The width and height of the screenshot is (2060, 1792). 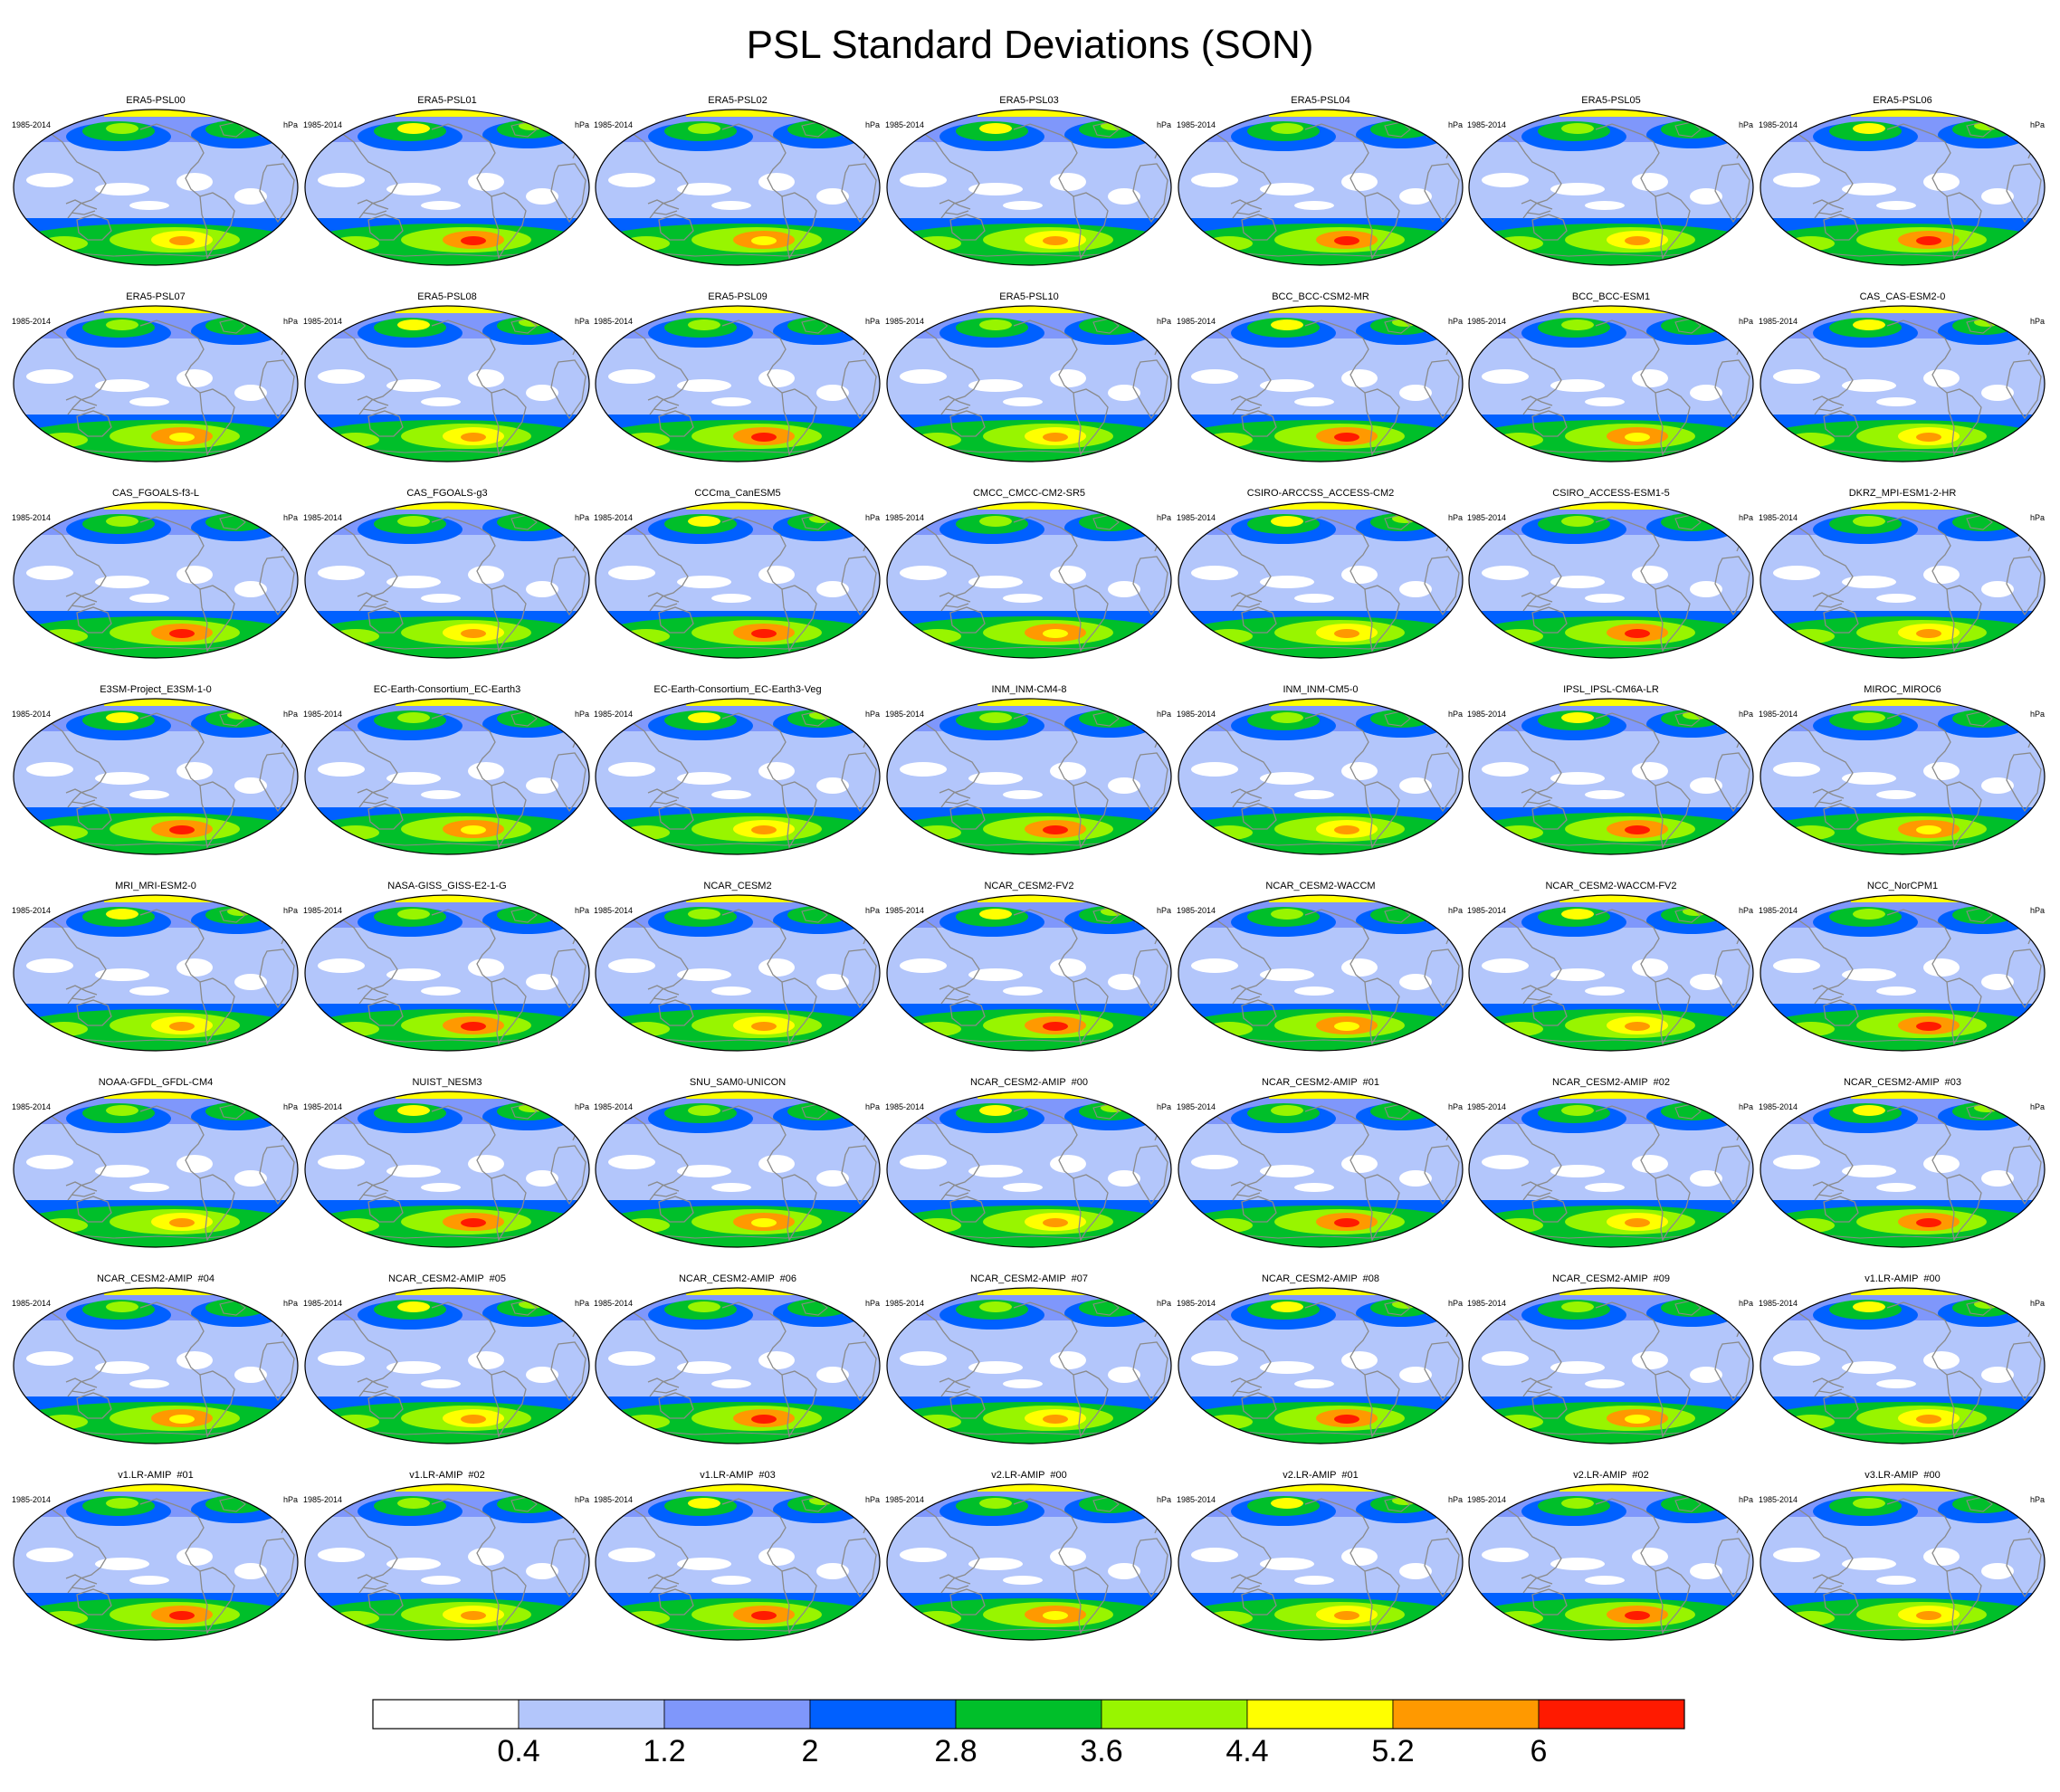 What do you see at coordinates (1903, 1555) in the screenshot?
I see `map-panel: v3.LR-AMIP #00 1985-2014 hPa` at bounding box center [1903, 1555].